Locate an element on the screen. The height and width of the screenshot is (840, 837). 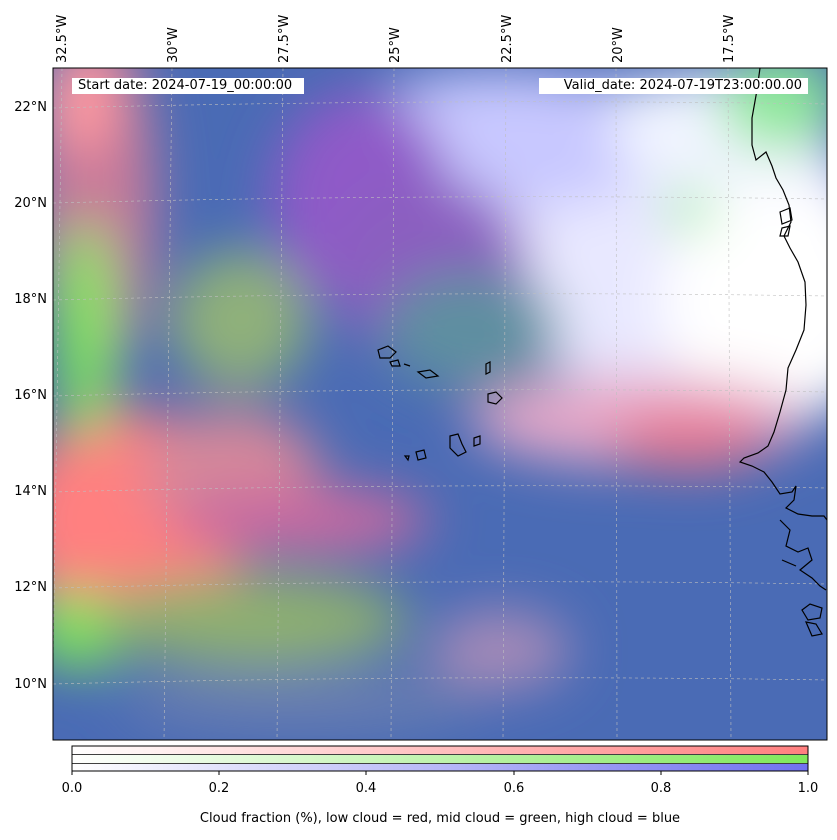
lat-label: 12°N is located at coordinates (30, 587).